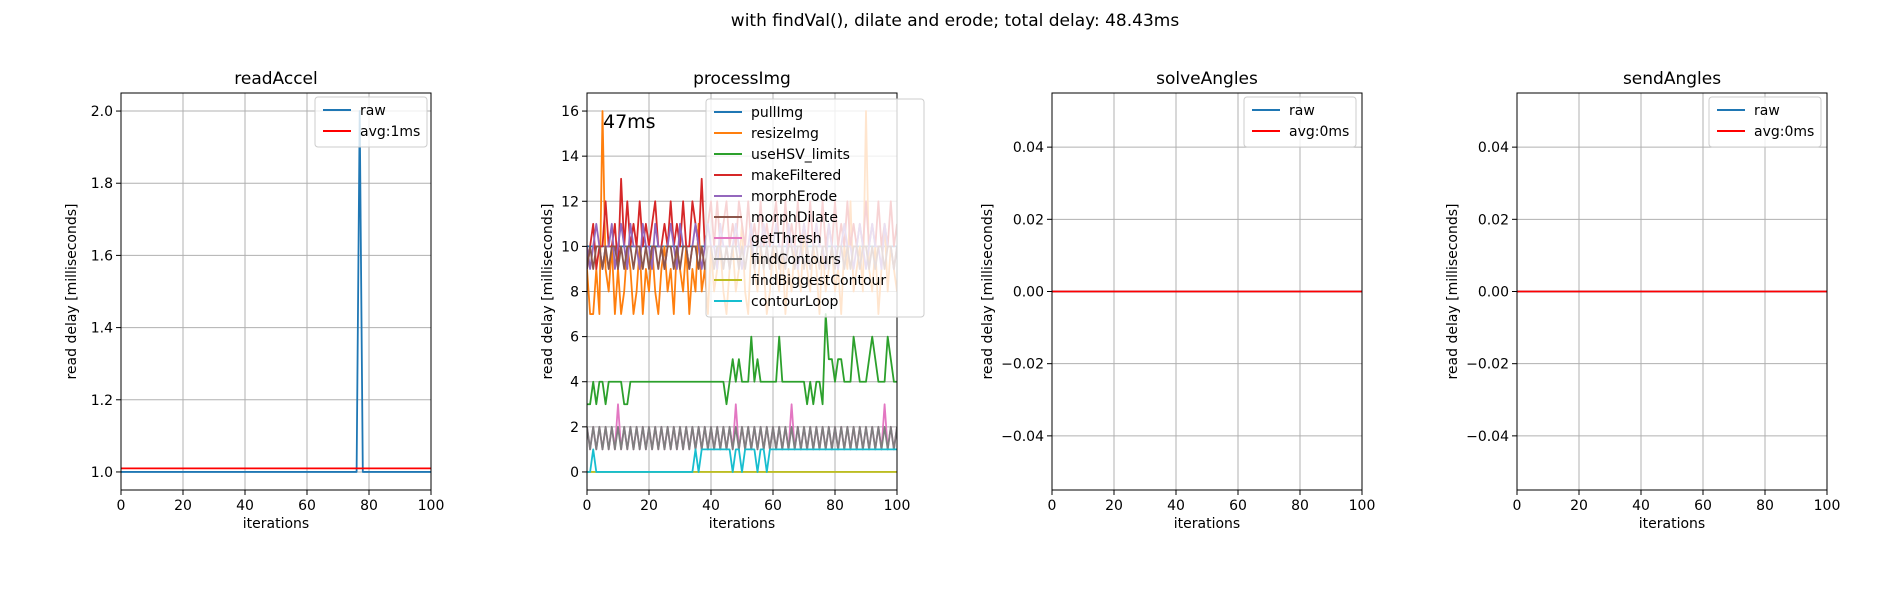 This screenshot has width=1900, height=600. I want to click on plot-area, so click(276, 291).